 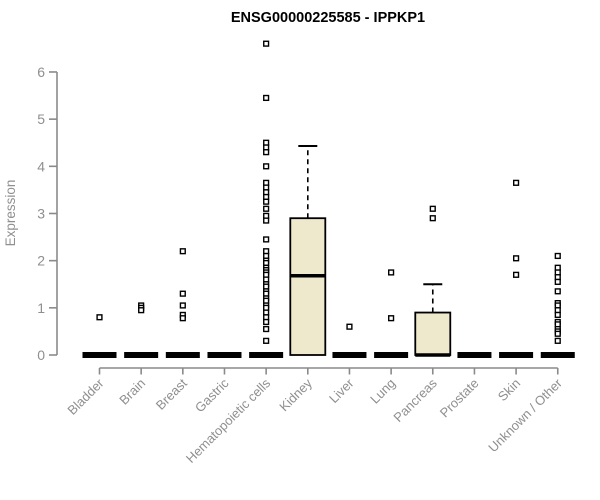 I want to click on category-label: Skin, so click(x=509, y=390).